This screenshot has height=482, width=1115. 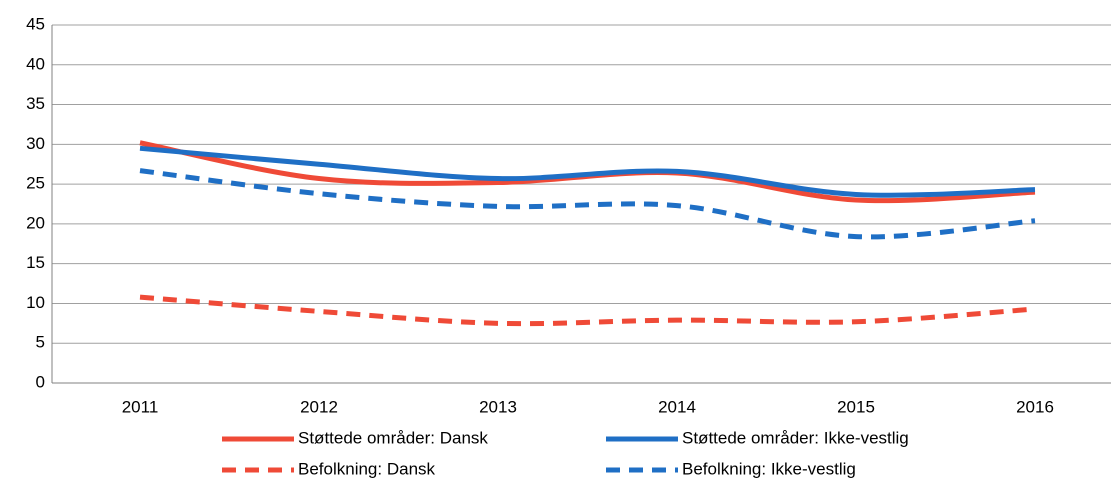 I want to click on y-tick-label: 0, so click(x=40, y=381).